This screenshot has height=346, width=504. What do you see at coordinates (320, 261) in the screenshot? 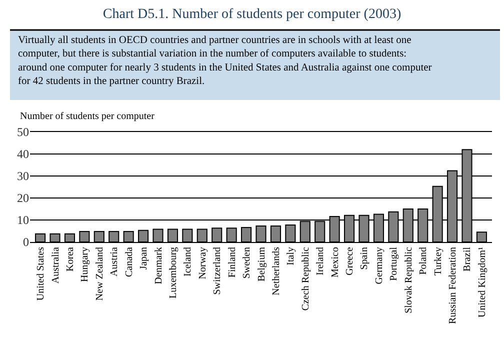
I see `x-tick-label: Ireland` at bounding box center [320, 261].